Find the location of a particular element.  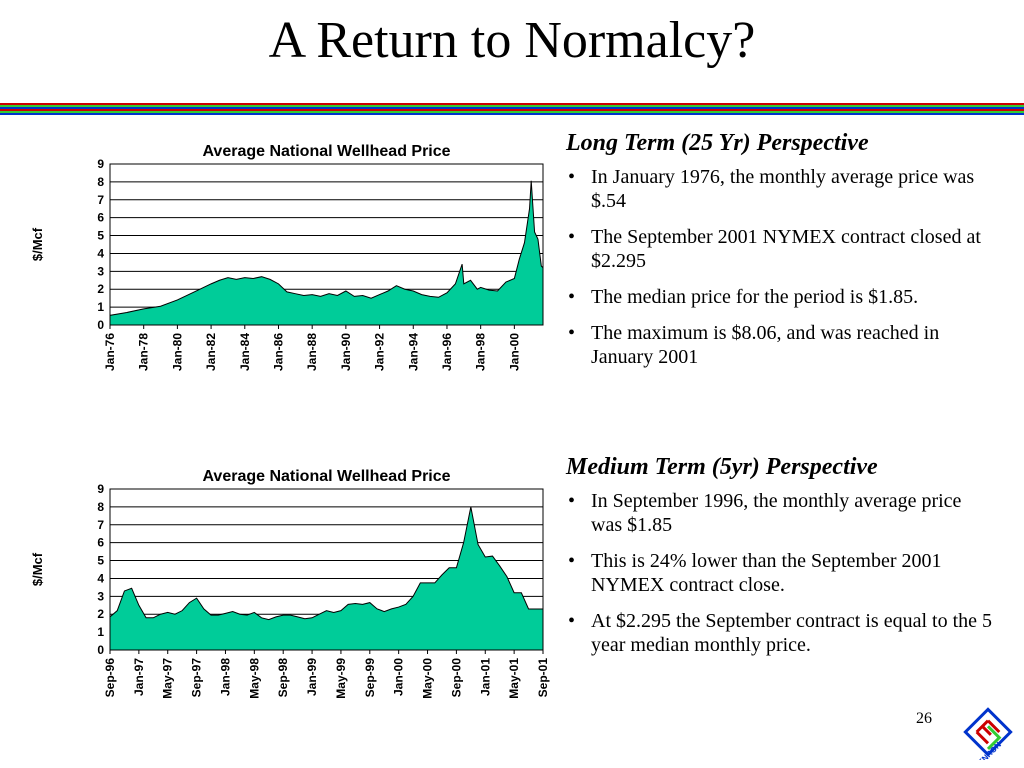

page-number: 26 is located at coordinates (924, 718).